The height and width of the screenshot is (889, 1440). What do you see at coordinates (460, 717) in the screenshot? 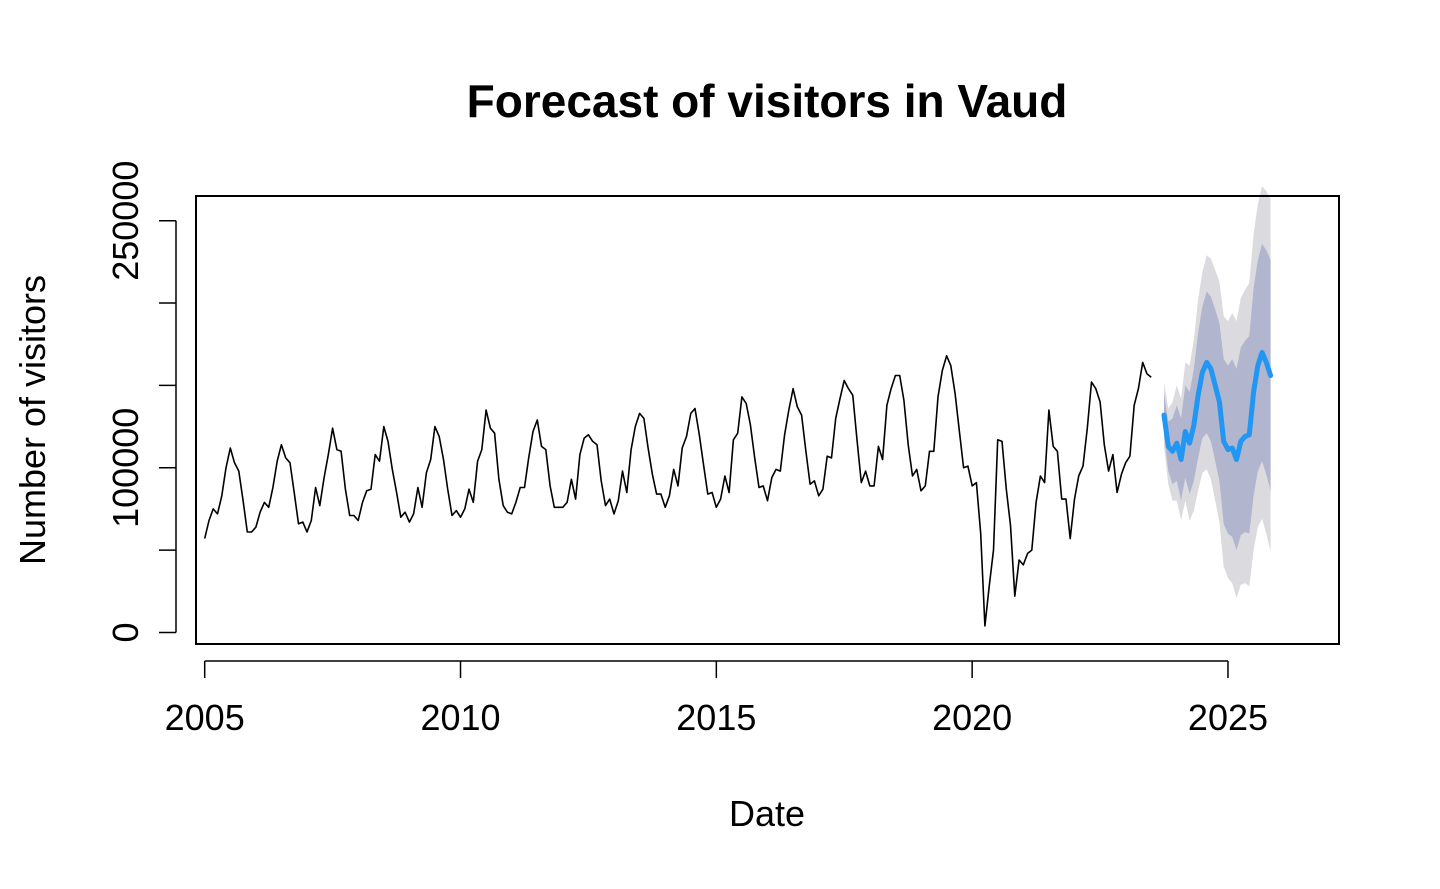
I see `x-tick-label: 2010` at bounding box center [460, 717].